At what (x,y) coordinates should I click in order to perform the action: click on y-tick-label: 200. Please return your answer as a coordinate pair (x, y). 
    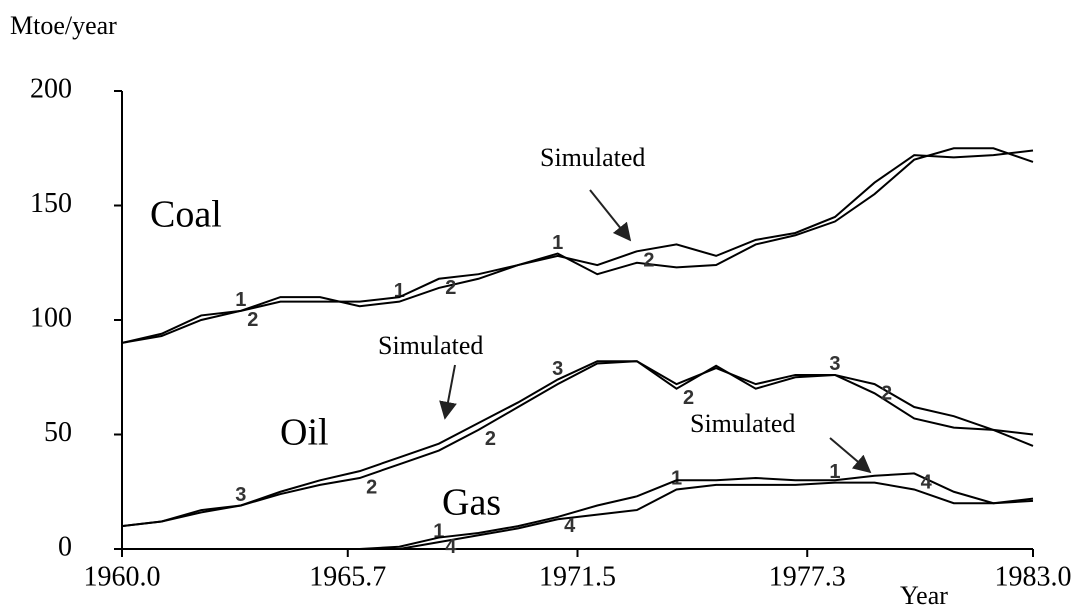
    Looking at the image, I should click on (51, 88).